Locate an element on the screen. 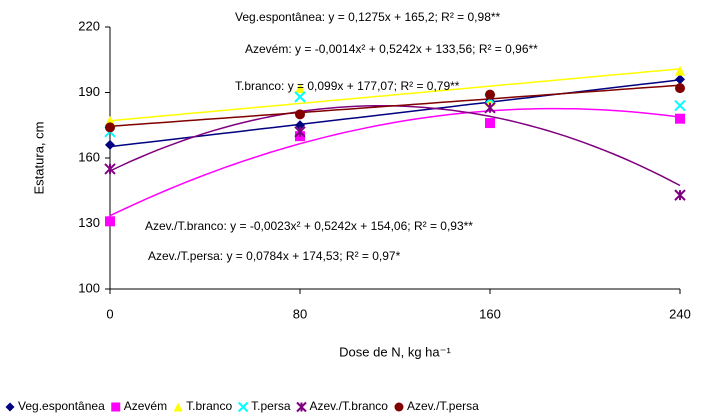  x-tick-label: 240 is located at coordinates (680, 313).